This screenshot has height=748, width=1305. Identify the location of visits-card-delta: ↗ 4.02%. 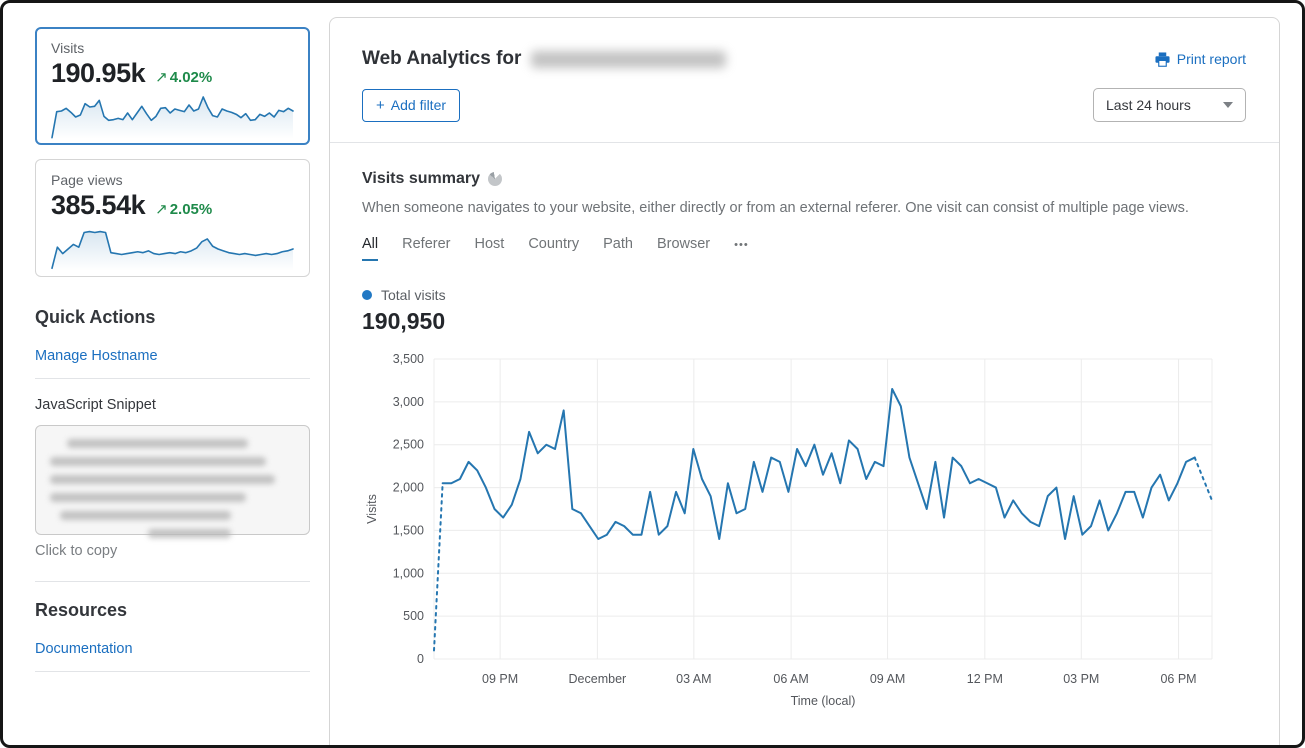
(183, 77).